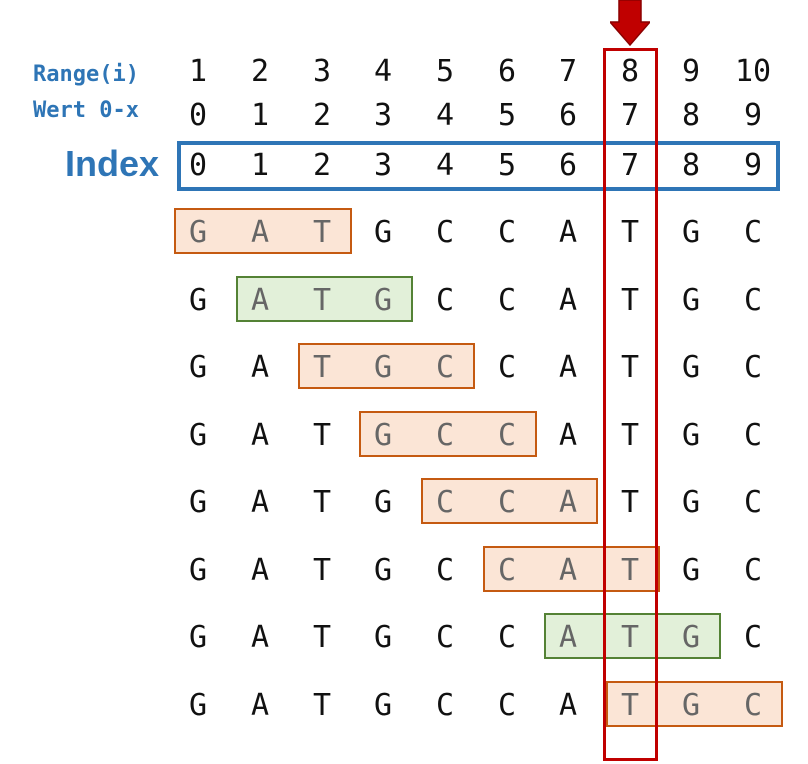  I want to click on wert-value: 7, so click(630, 115).